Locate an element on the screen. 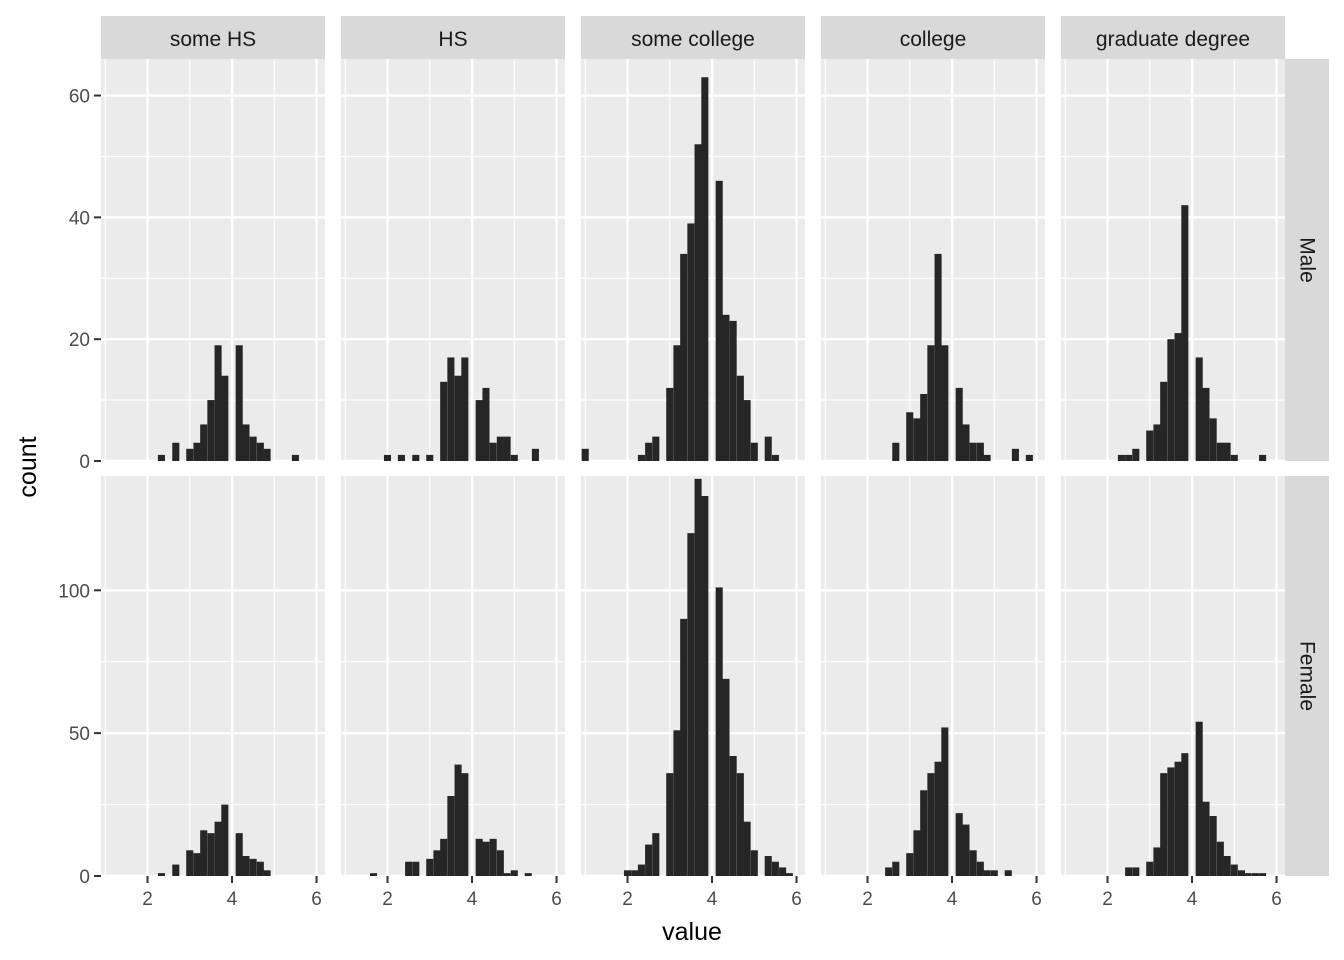  y-axes: 0 20 40 60 0 50 100 is located at coordinates (79, 487).